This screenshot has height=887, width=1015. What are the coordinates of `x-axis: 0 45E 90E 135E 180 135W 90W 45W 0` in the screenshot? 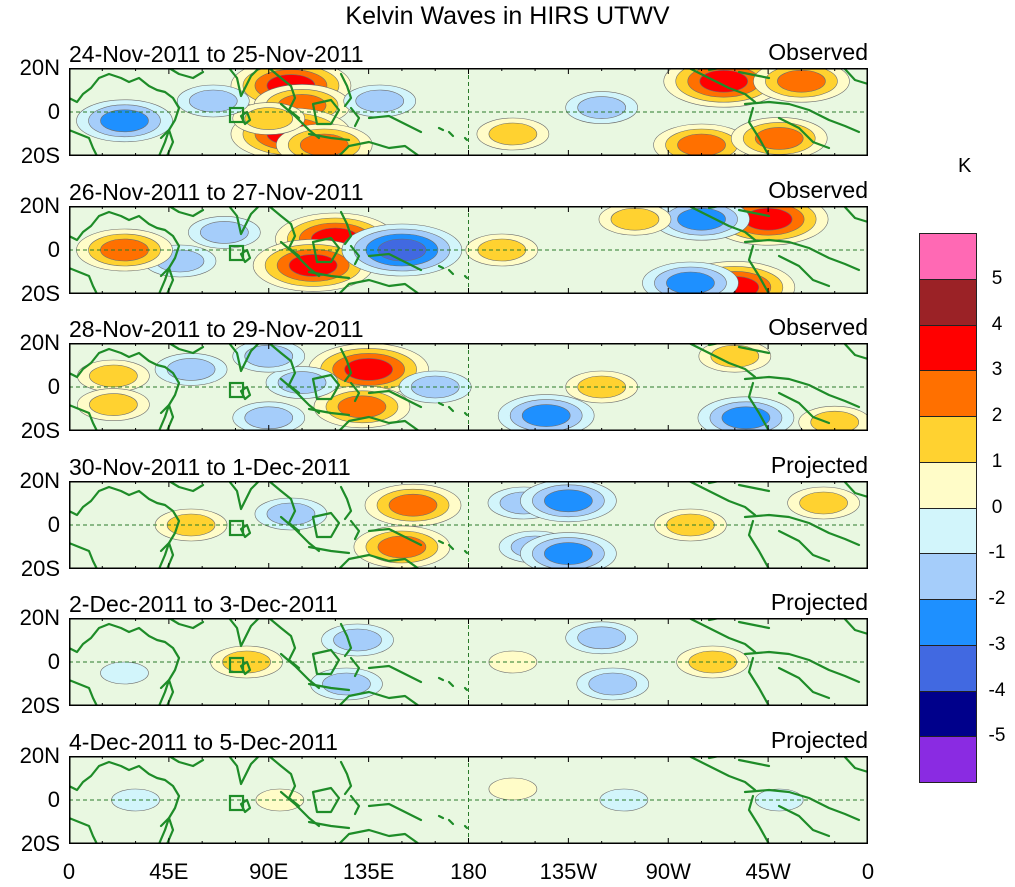 It's located at (507, 873).